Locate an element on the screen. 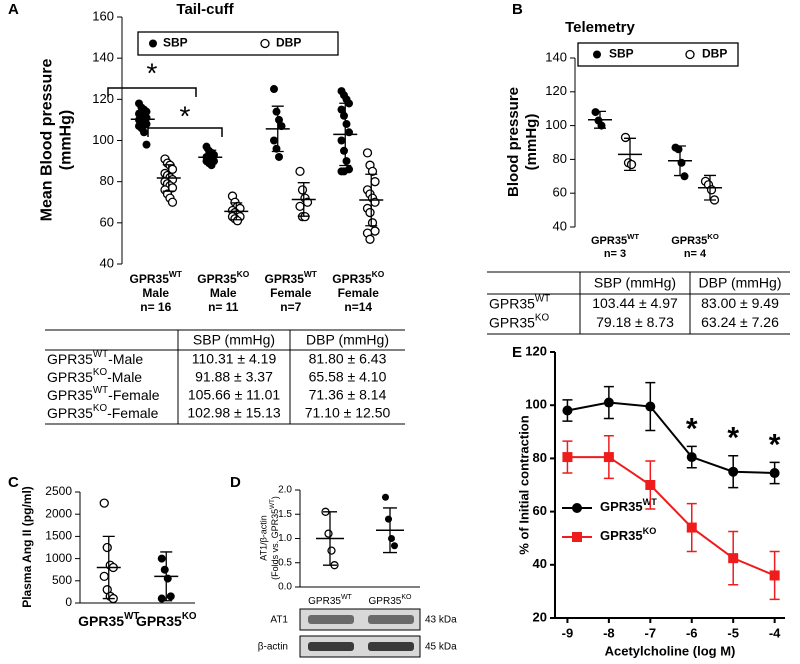 The height and width of the screenshot is (664, 800). table-cell: 103.44 ± 4.97 is located at coordinates (635, 303).